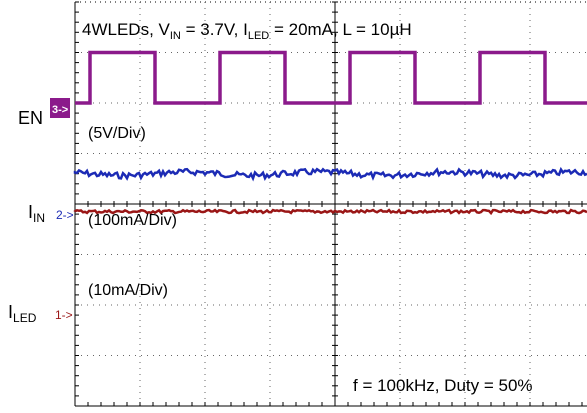 The image size is (587, 413). I want to click on iled-label: ILED, so click(22, 313).